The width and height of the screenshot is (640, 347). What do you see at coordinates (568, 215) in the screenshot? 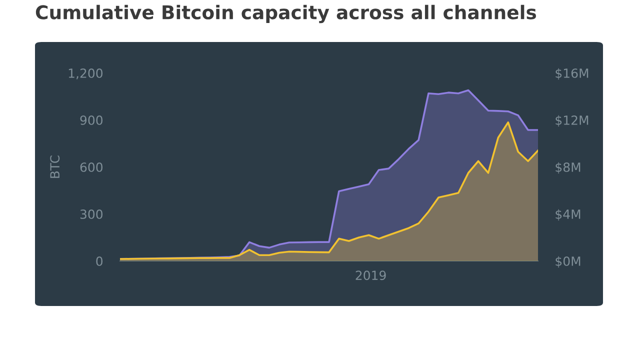
I see `y2-tick-label: $4M` at bounding box center [568, 215].